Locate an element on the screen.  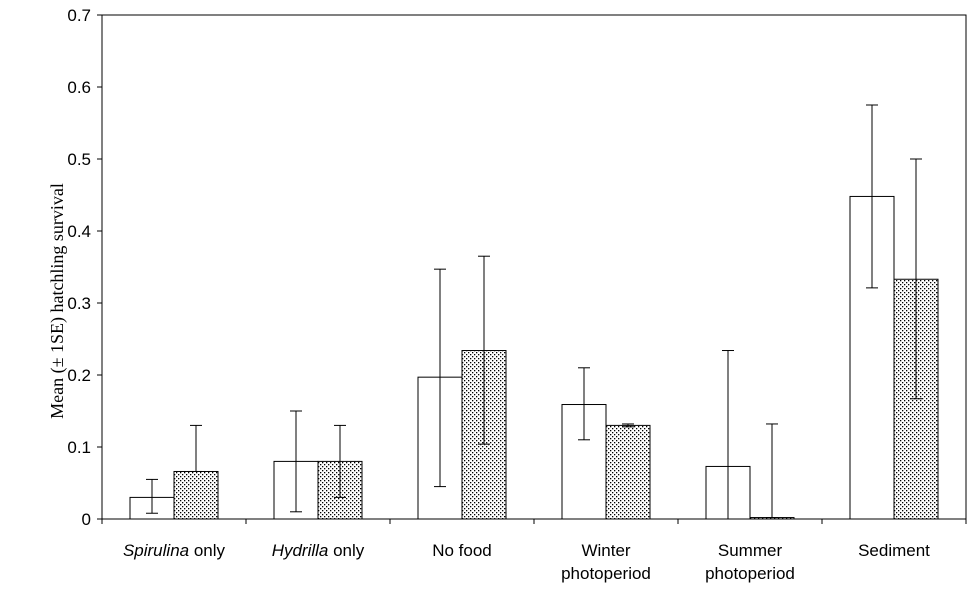
x-category-label: Hydrilla only is located at coordinates (318, 550).